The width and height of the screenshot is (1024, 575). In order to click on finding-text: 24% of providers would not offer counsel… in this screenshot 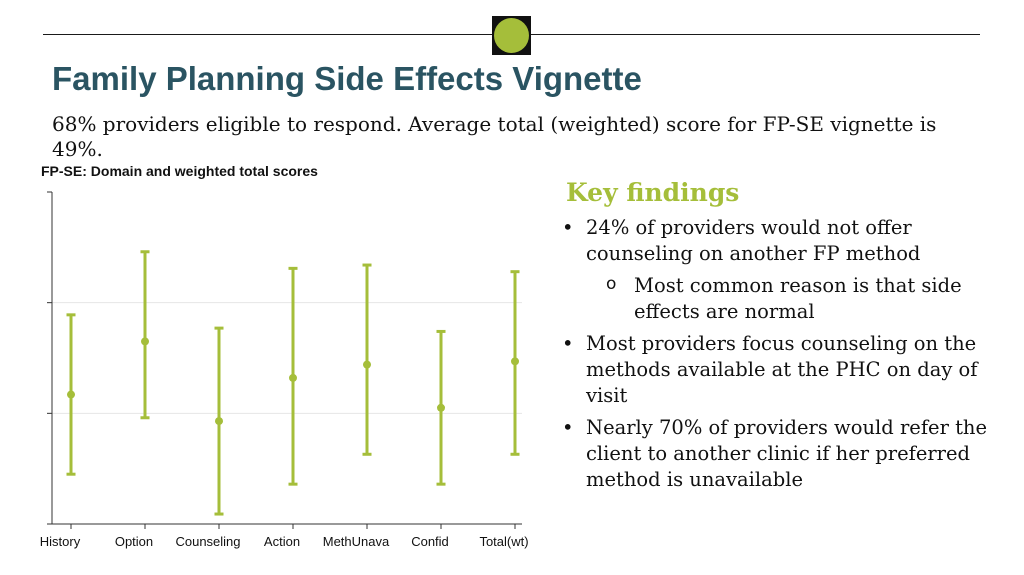, I will do `click(753, 240)`.